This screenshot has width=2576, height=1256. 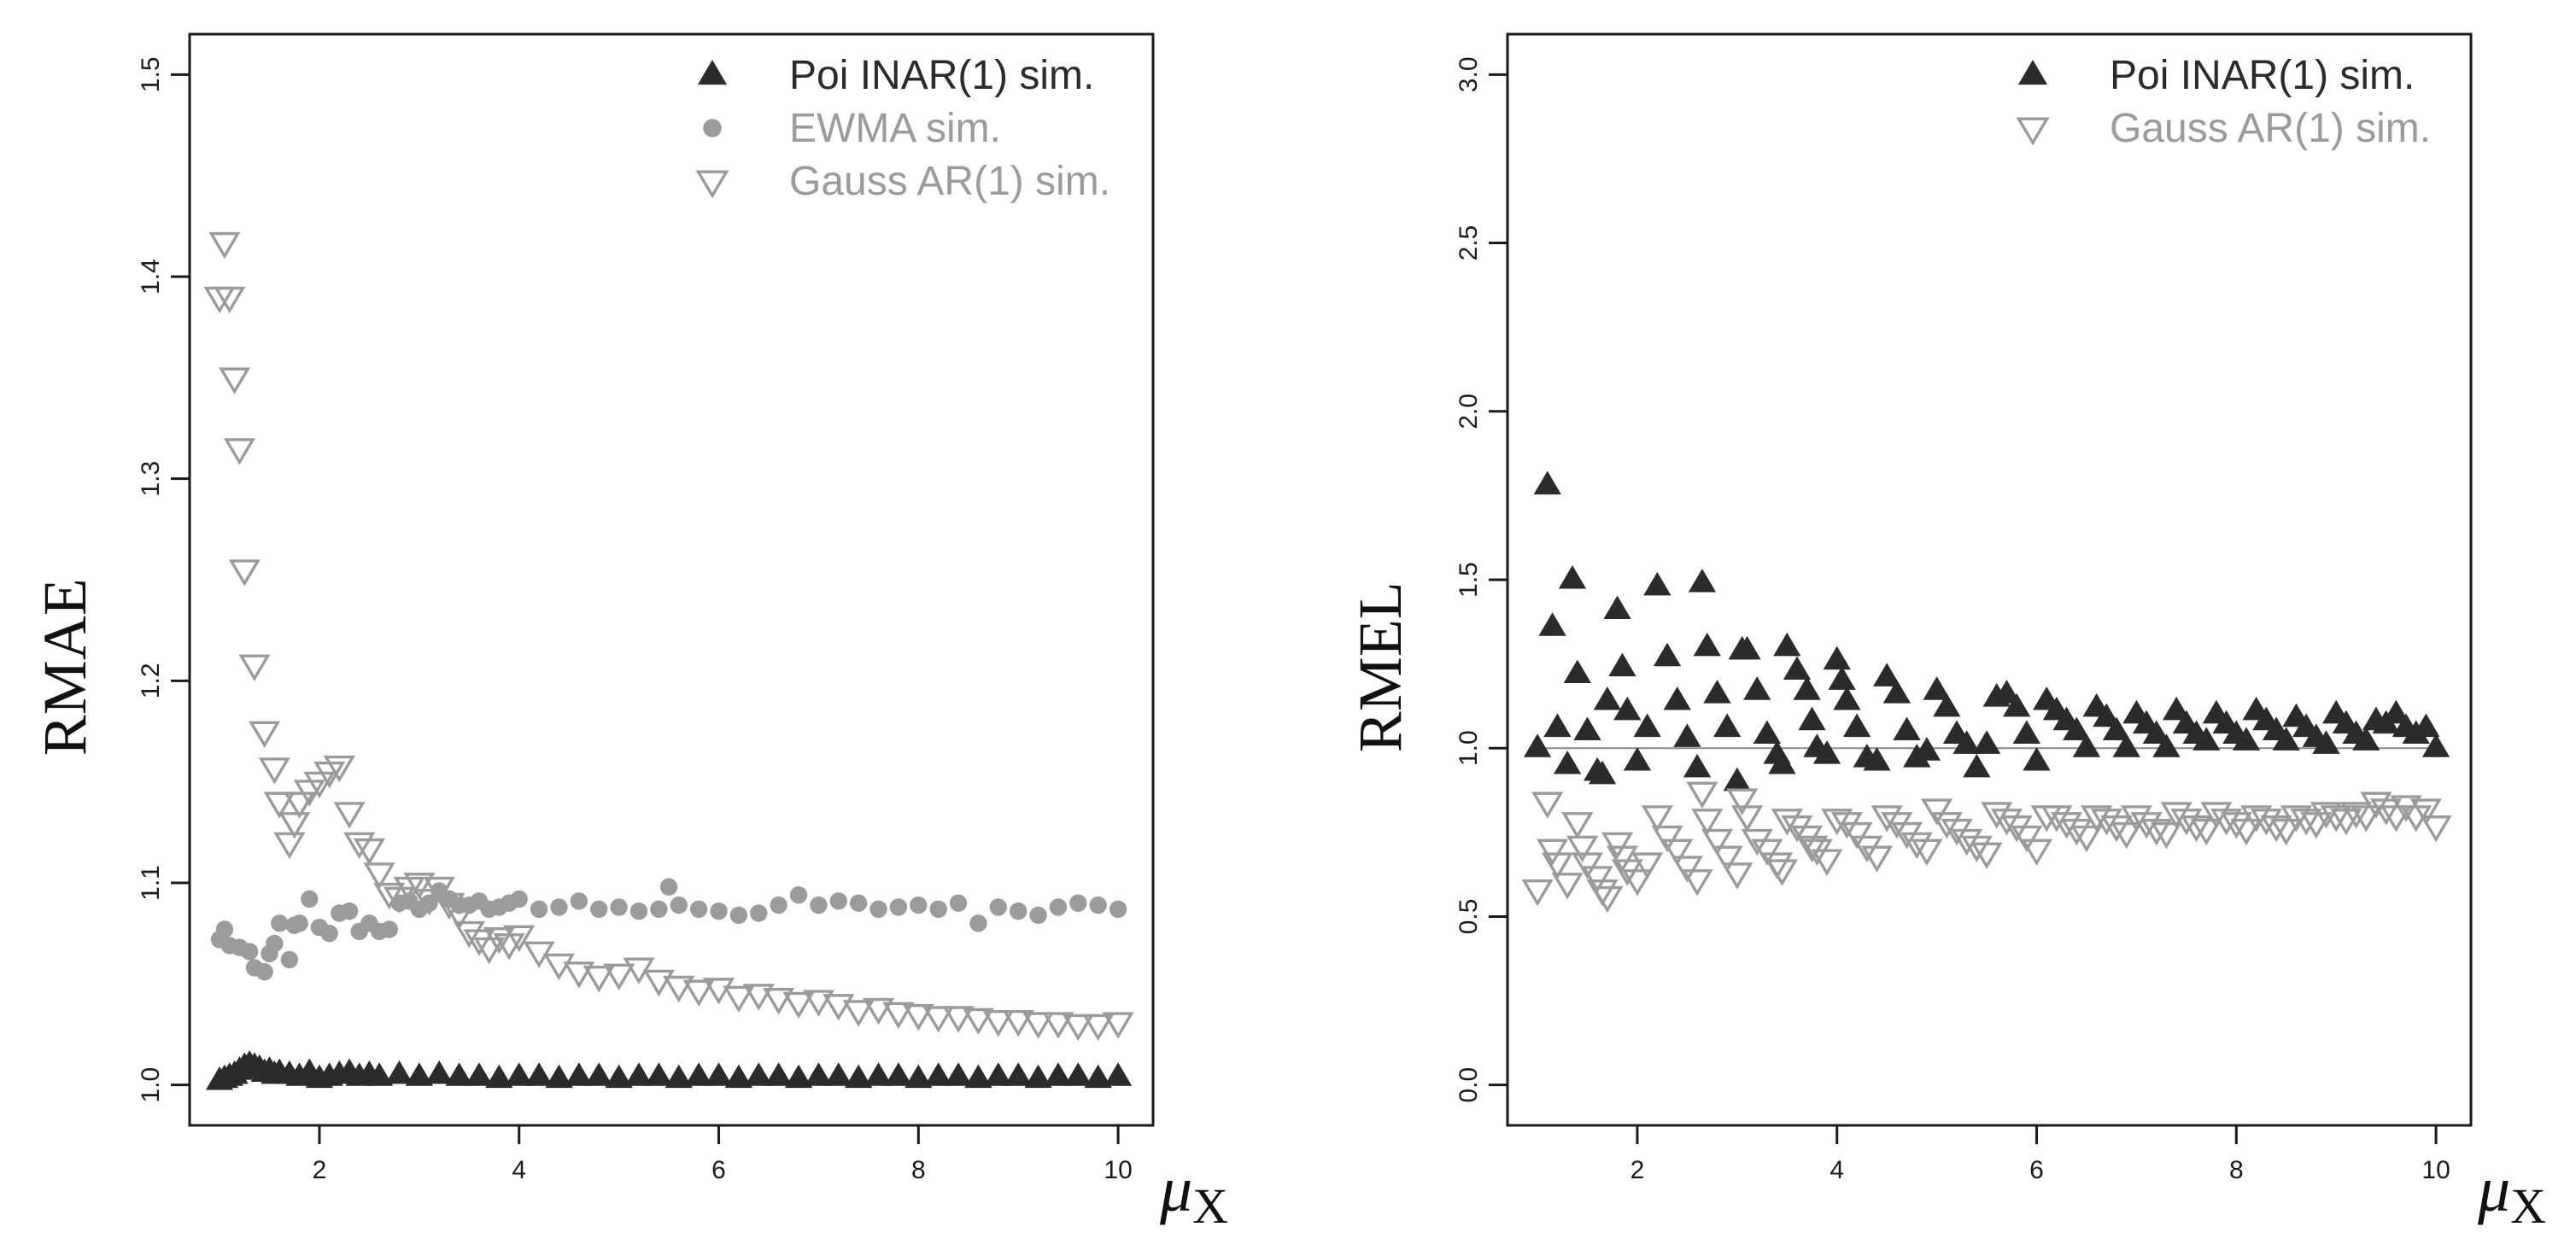 What do you see at coordinates (1469, 917) in the screenshot?
I see `rmel-y-tick-label: 0.5` at bounding box center [1469, 917].